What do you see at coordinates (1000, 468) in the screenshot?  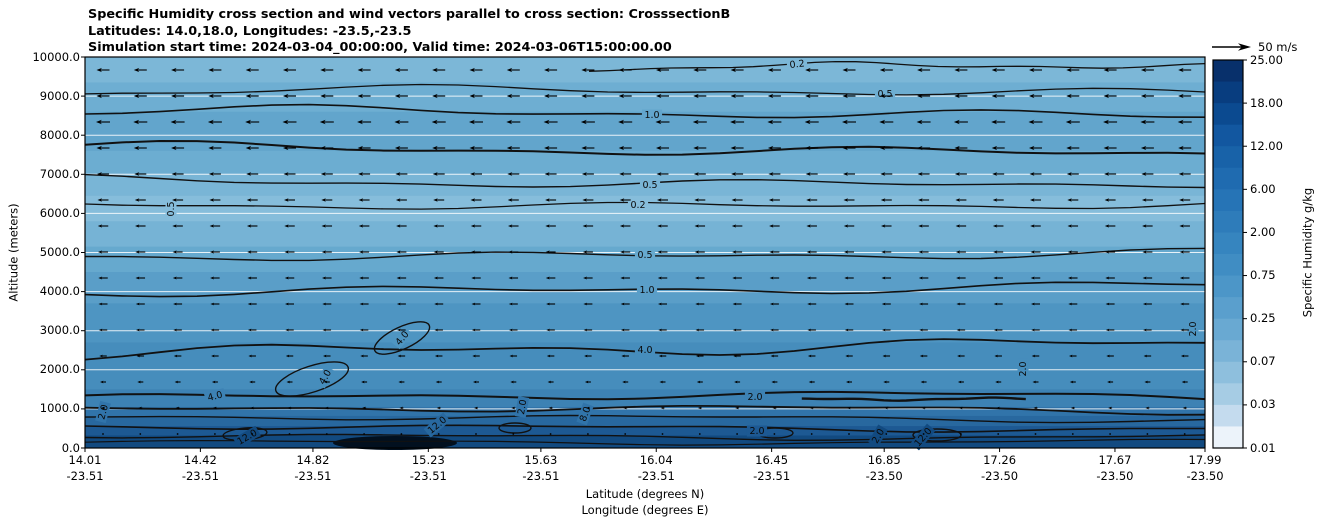 I see `x-tick-label: 17.26 -23.50` at bounding box center [1000, 468].